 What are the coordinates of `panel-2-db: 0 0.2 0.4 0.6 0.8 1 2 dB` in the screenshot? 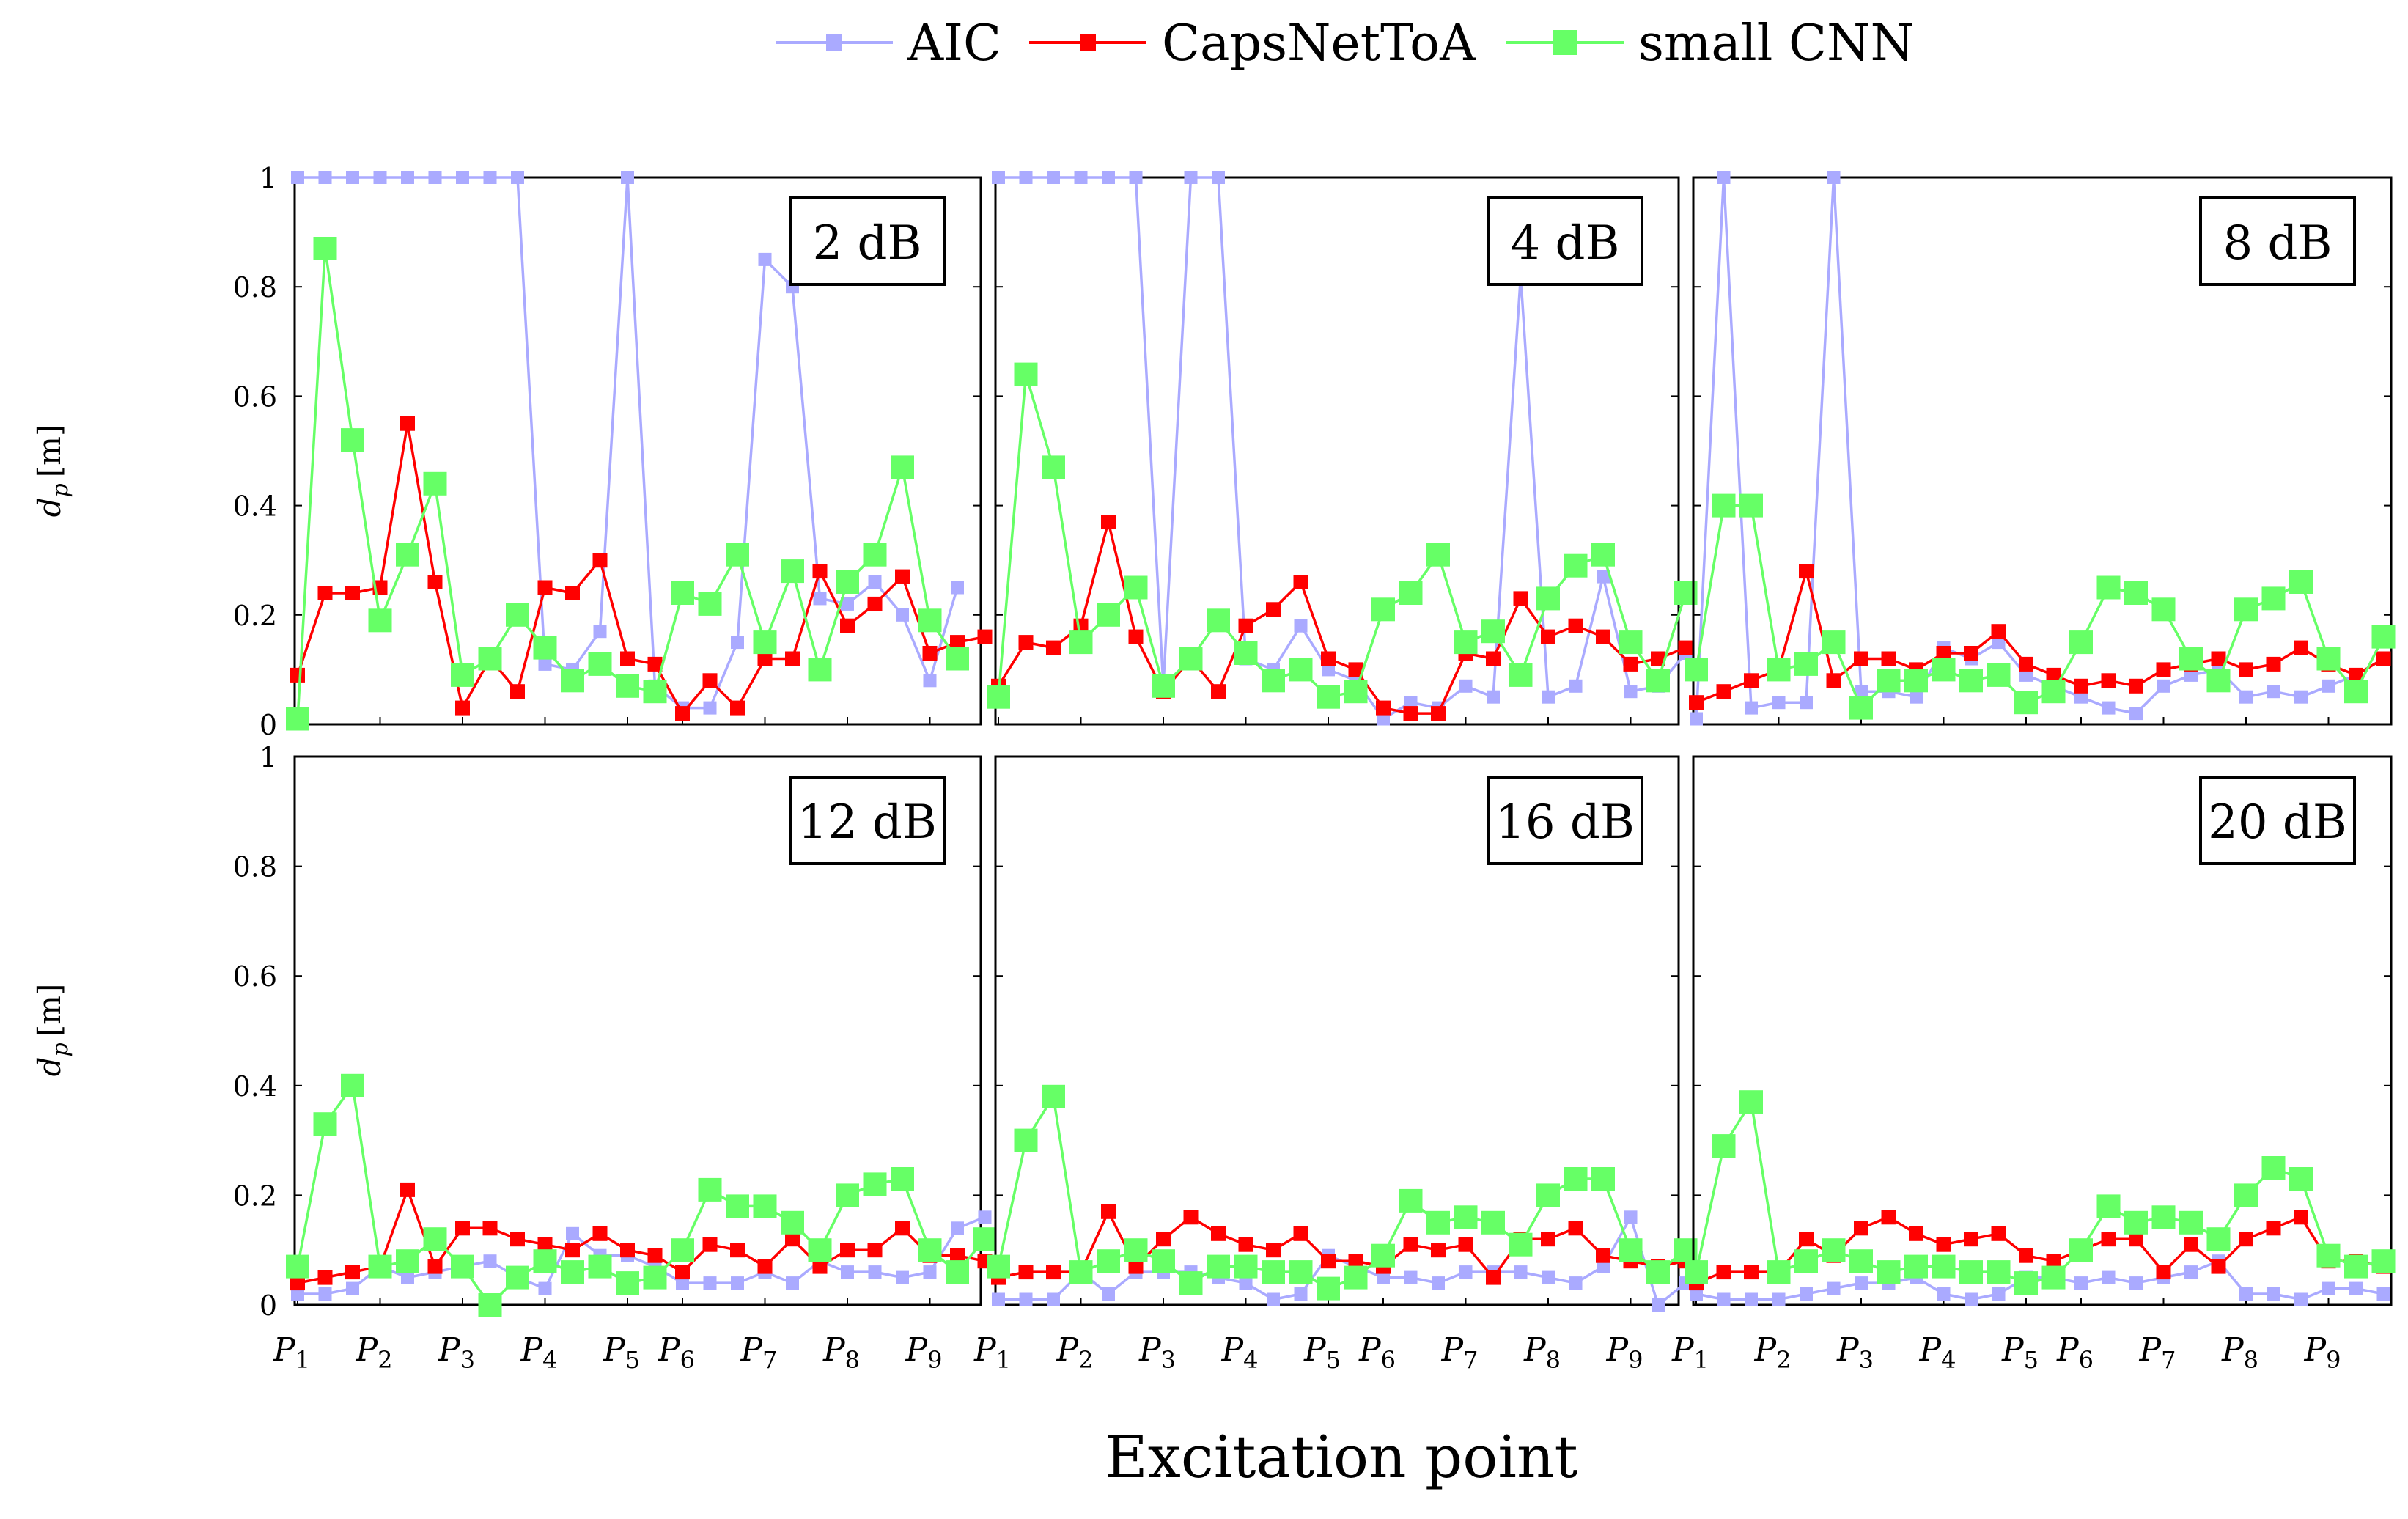 It's located at (613, 451).